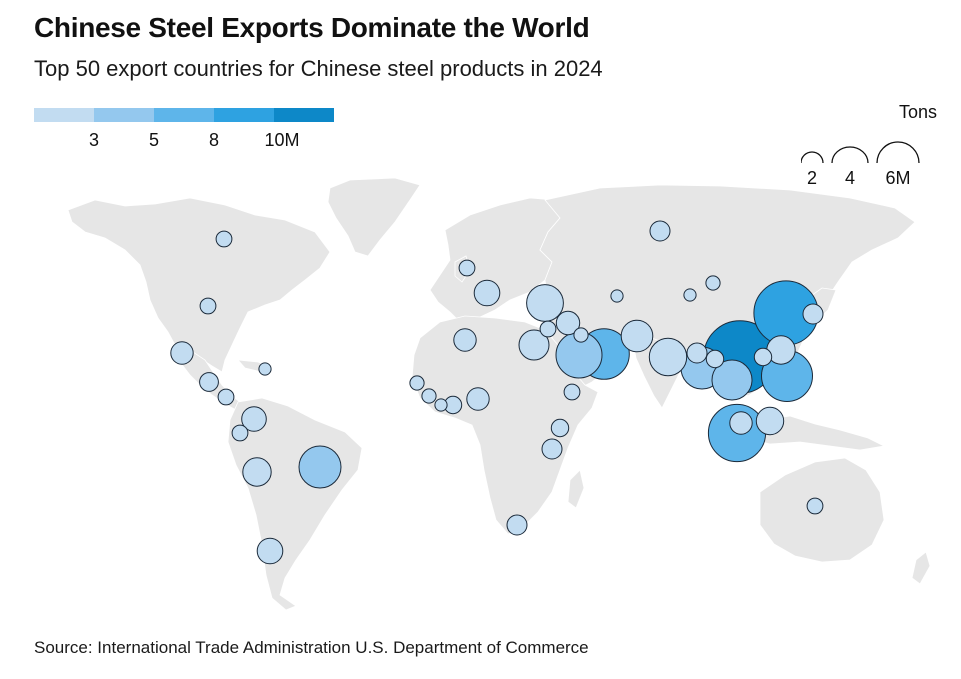  What do you see at coordinates (568, 323) in the screenshot?
I see `country-bubble-turkey` at bounding box center [568, 323].